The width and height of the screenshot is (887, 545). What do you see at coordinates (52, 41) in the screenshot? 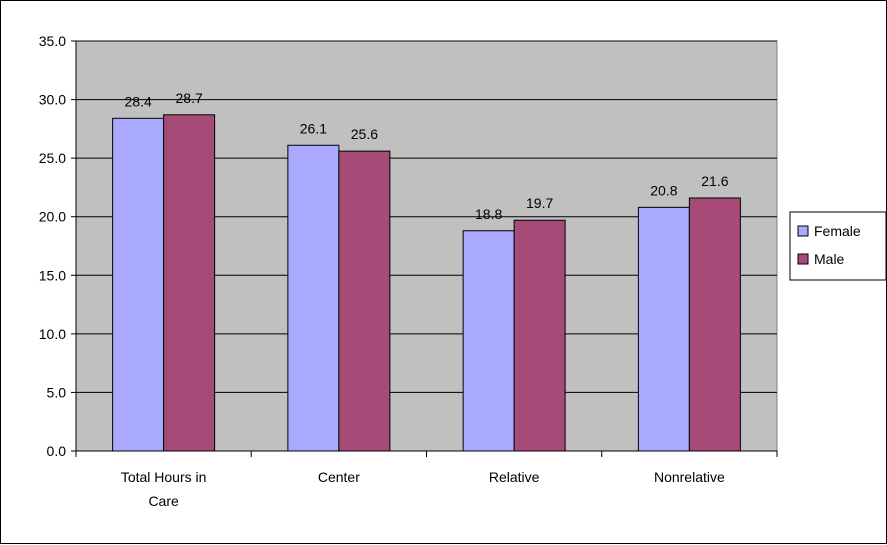
I see `y-tick-label: 35.0` at bounding box center [52, 41].